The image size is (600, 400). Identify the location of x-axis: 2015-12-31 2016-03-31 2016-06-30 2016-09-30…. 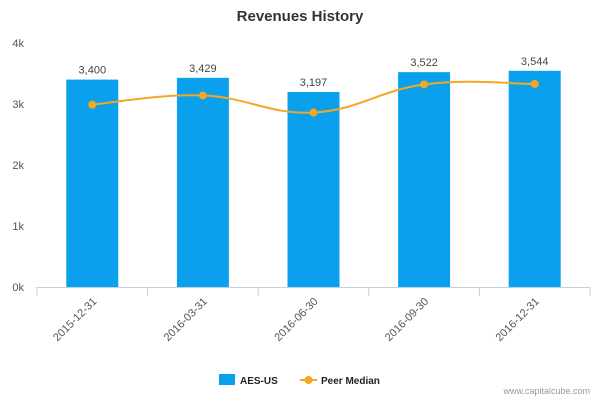
(313, 315).